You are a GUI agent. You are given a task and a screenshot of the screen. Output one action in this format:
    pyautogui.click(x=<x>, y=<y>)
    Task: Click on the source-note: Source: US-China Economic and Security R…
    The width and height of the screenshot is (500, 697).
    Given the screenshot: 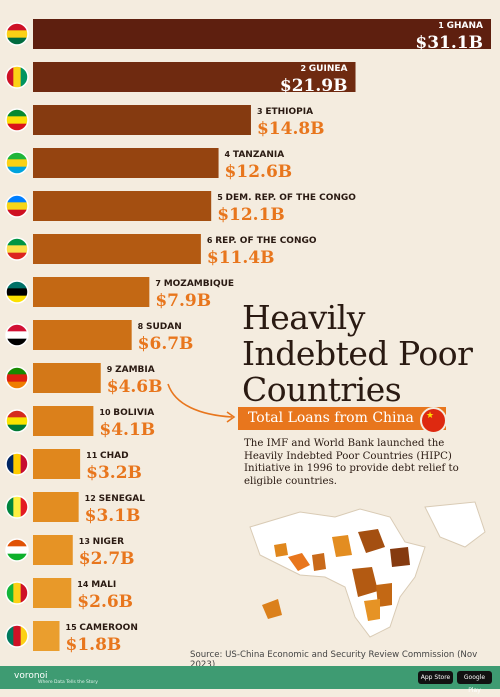 What is the action you would take?
    pyautogui.click(x=334, y=660)
    